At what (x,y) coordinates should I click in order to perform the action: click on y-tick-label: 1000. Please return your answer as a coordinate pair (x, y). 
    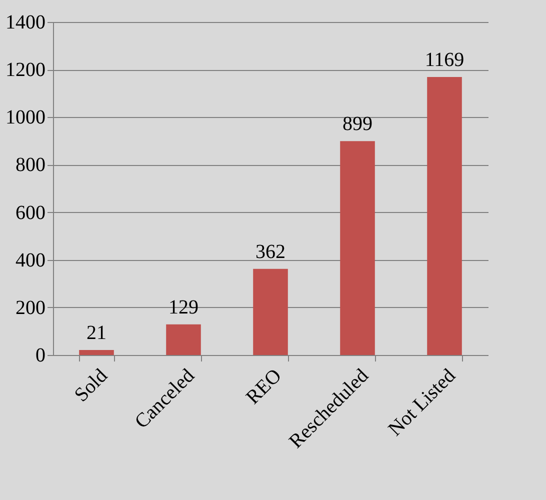
    Looking at the image, I should click on (26, 117).